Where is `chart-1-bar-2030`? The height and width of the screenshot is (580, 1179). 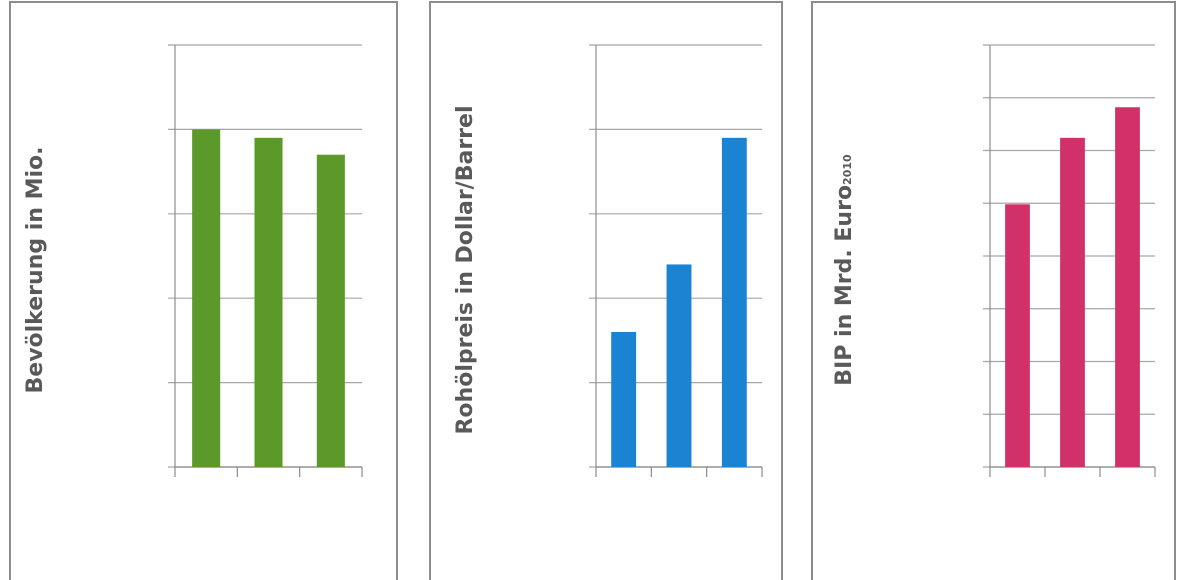 chart-1-bar-2030 is located at coordinates (679, 365).